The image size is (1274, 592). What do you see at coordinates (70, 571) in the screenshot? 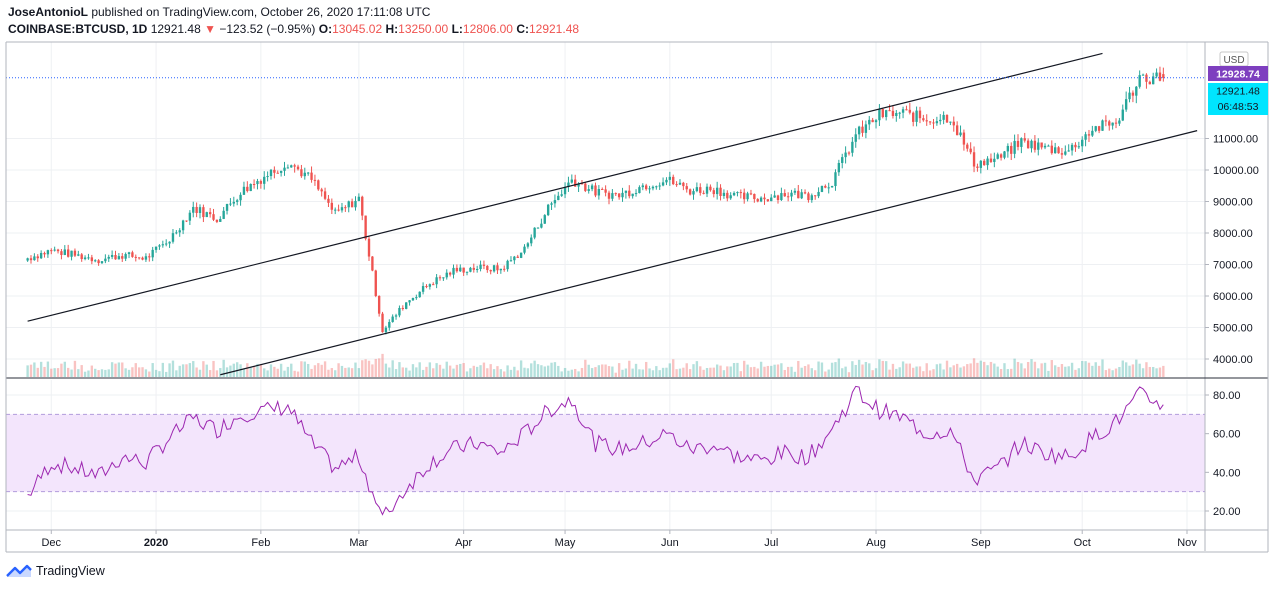
I see `brand-name: TradingView` at bounding box center [70, 571].